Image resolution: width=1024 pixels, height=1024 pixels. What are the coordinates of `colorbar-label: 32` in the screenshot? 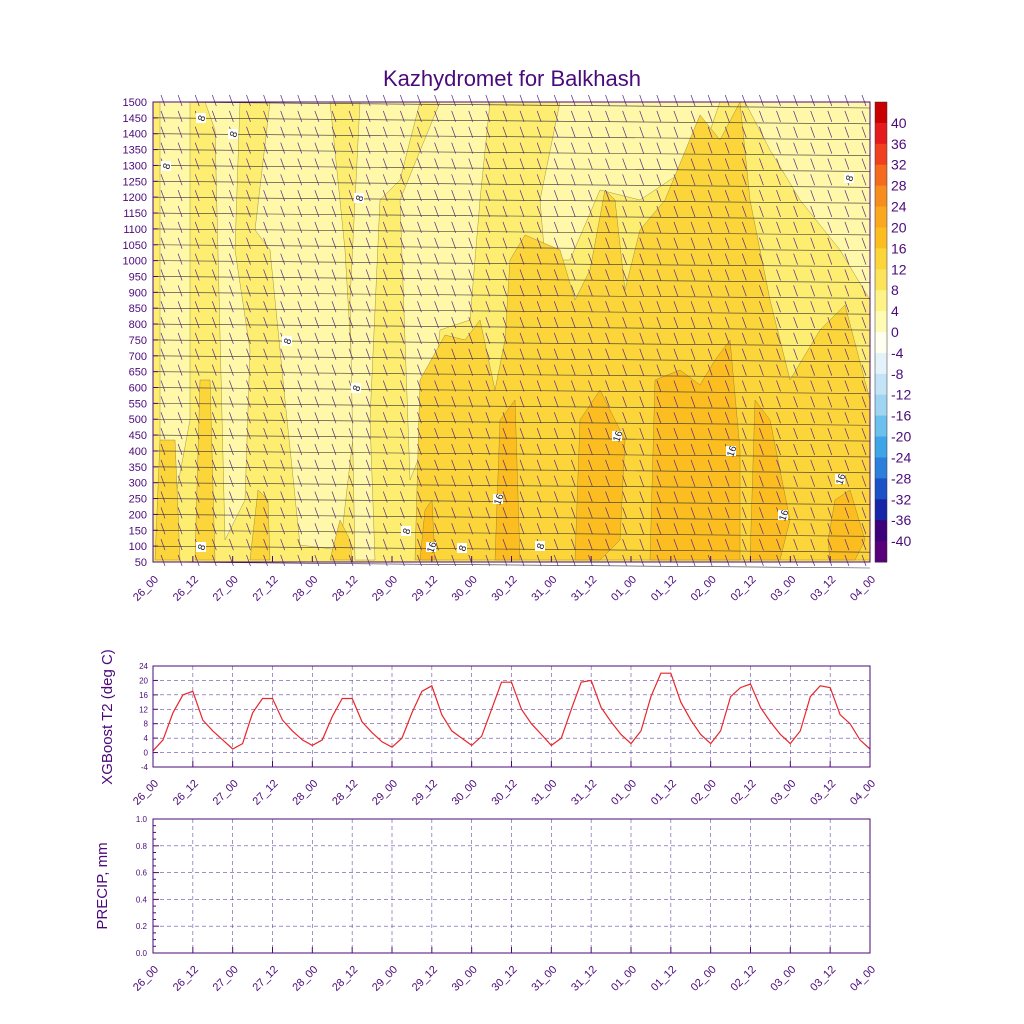 It's located at (899, 165).